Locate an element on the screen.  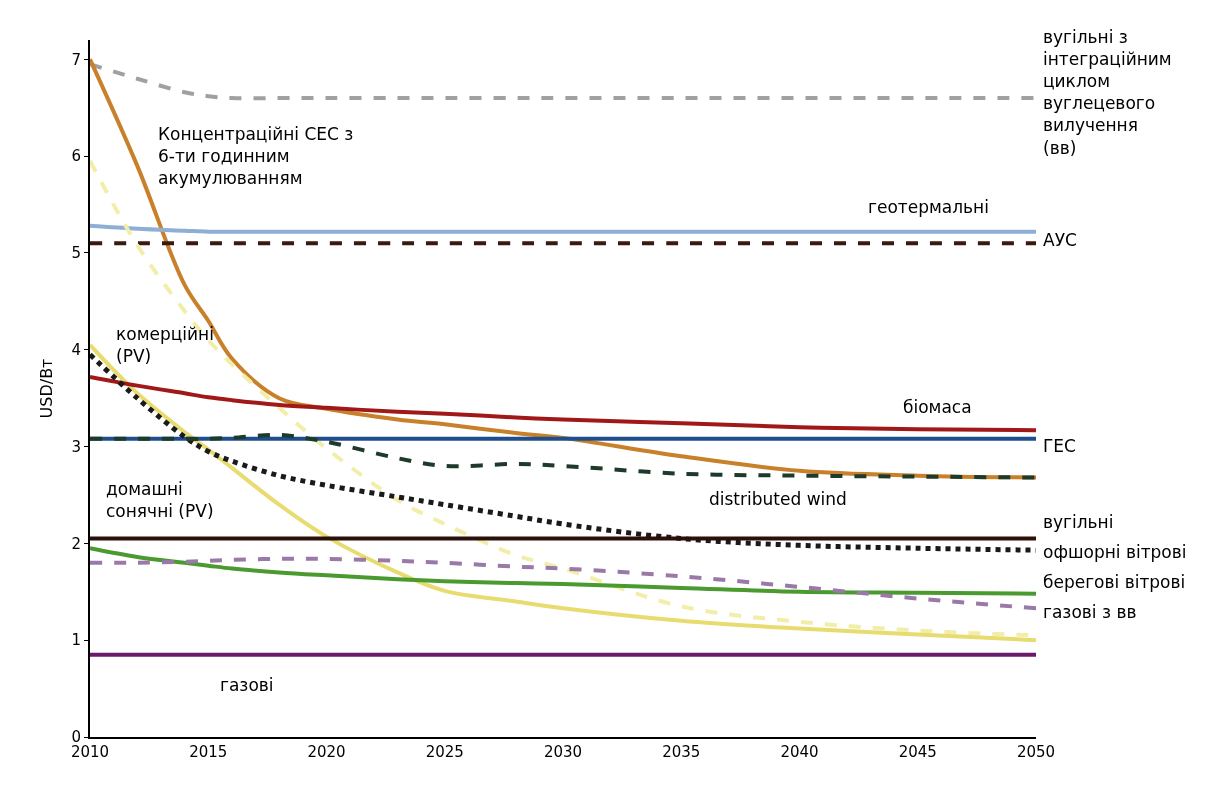
x-tick-label: 2050 is located at coordinates (1036, 752).